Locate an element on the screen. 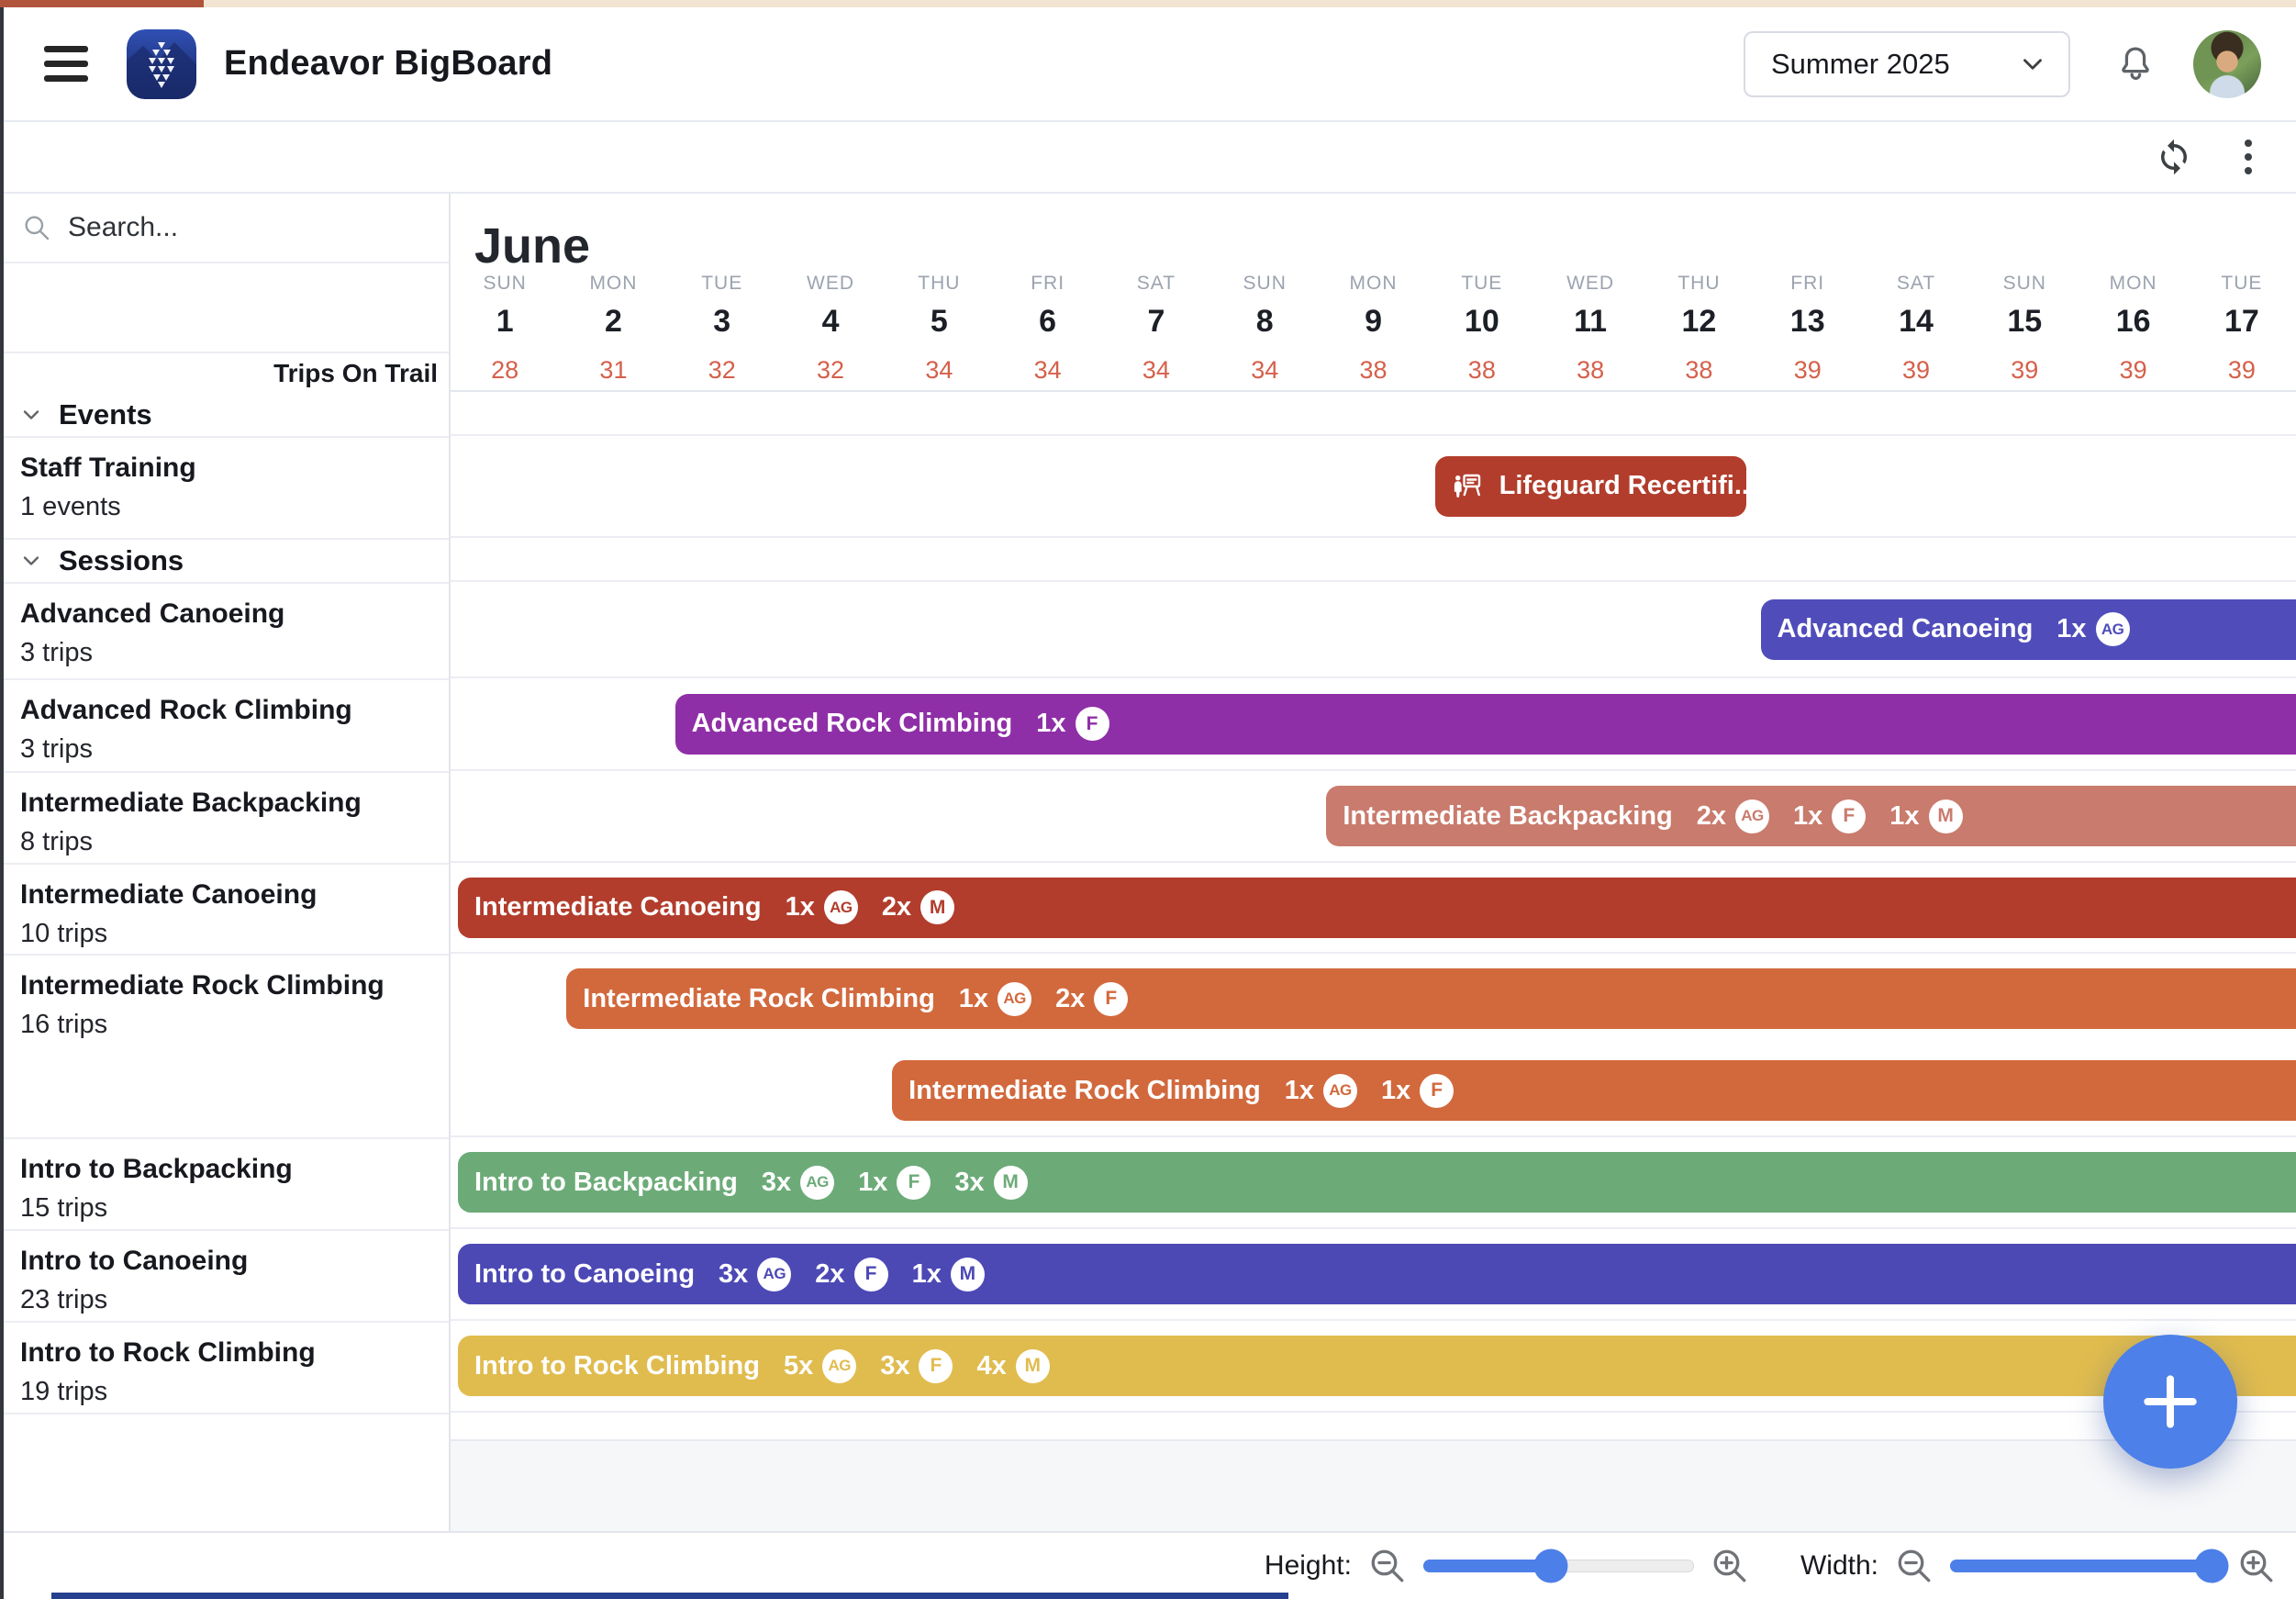  sidebar-item-intro-to-rock-climbing: Intro to Rock Climbing 19 trips is located at coordinates (224, 1368).